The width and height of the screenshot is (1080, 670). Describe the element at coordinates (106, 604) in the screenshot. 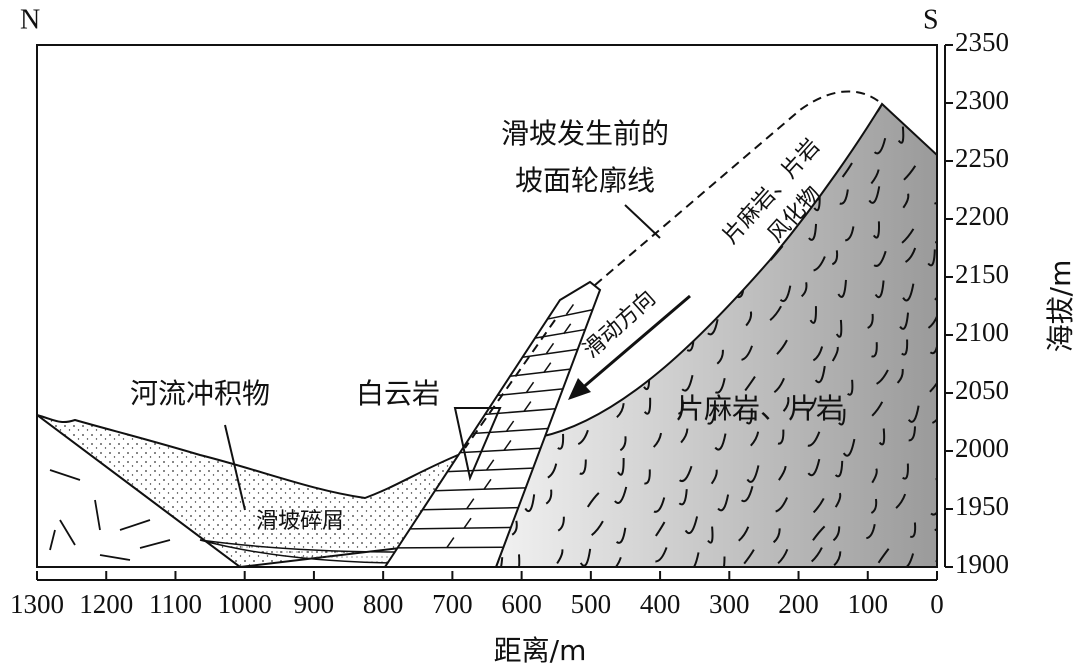

I see `x-tick-label: 1200` at that location.